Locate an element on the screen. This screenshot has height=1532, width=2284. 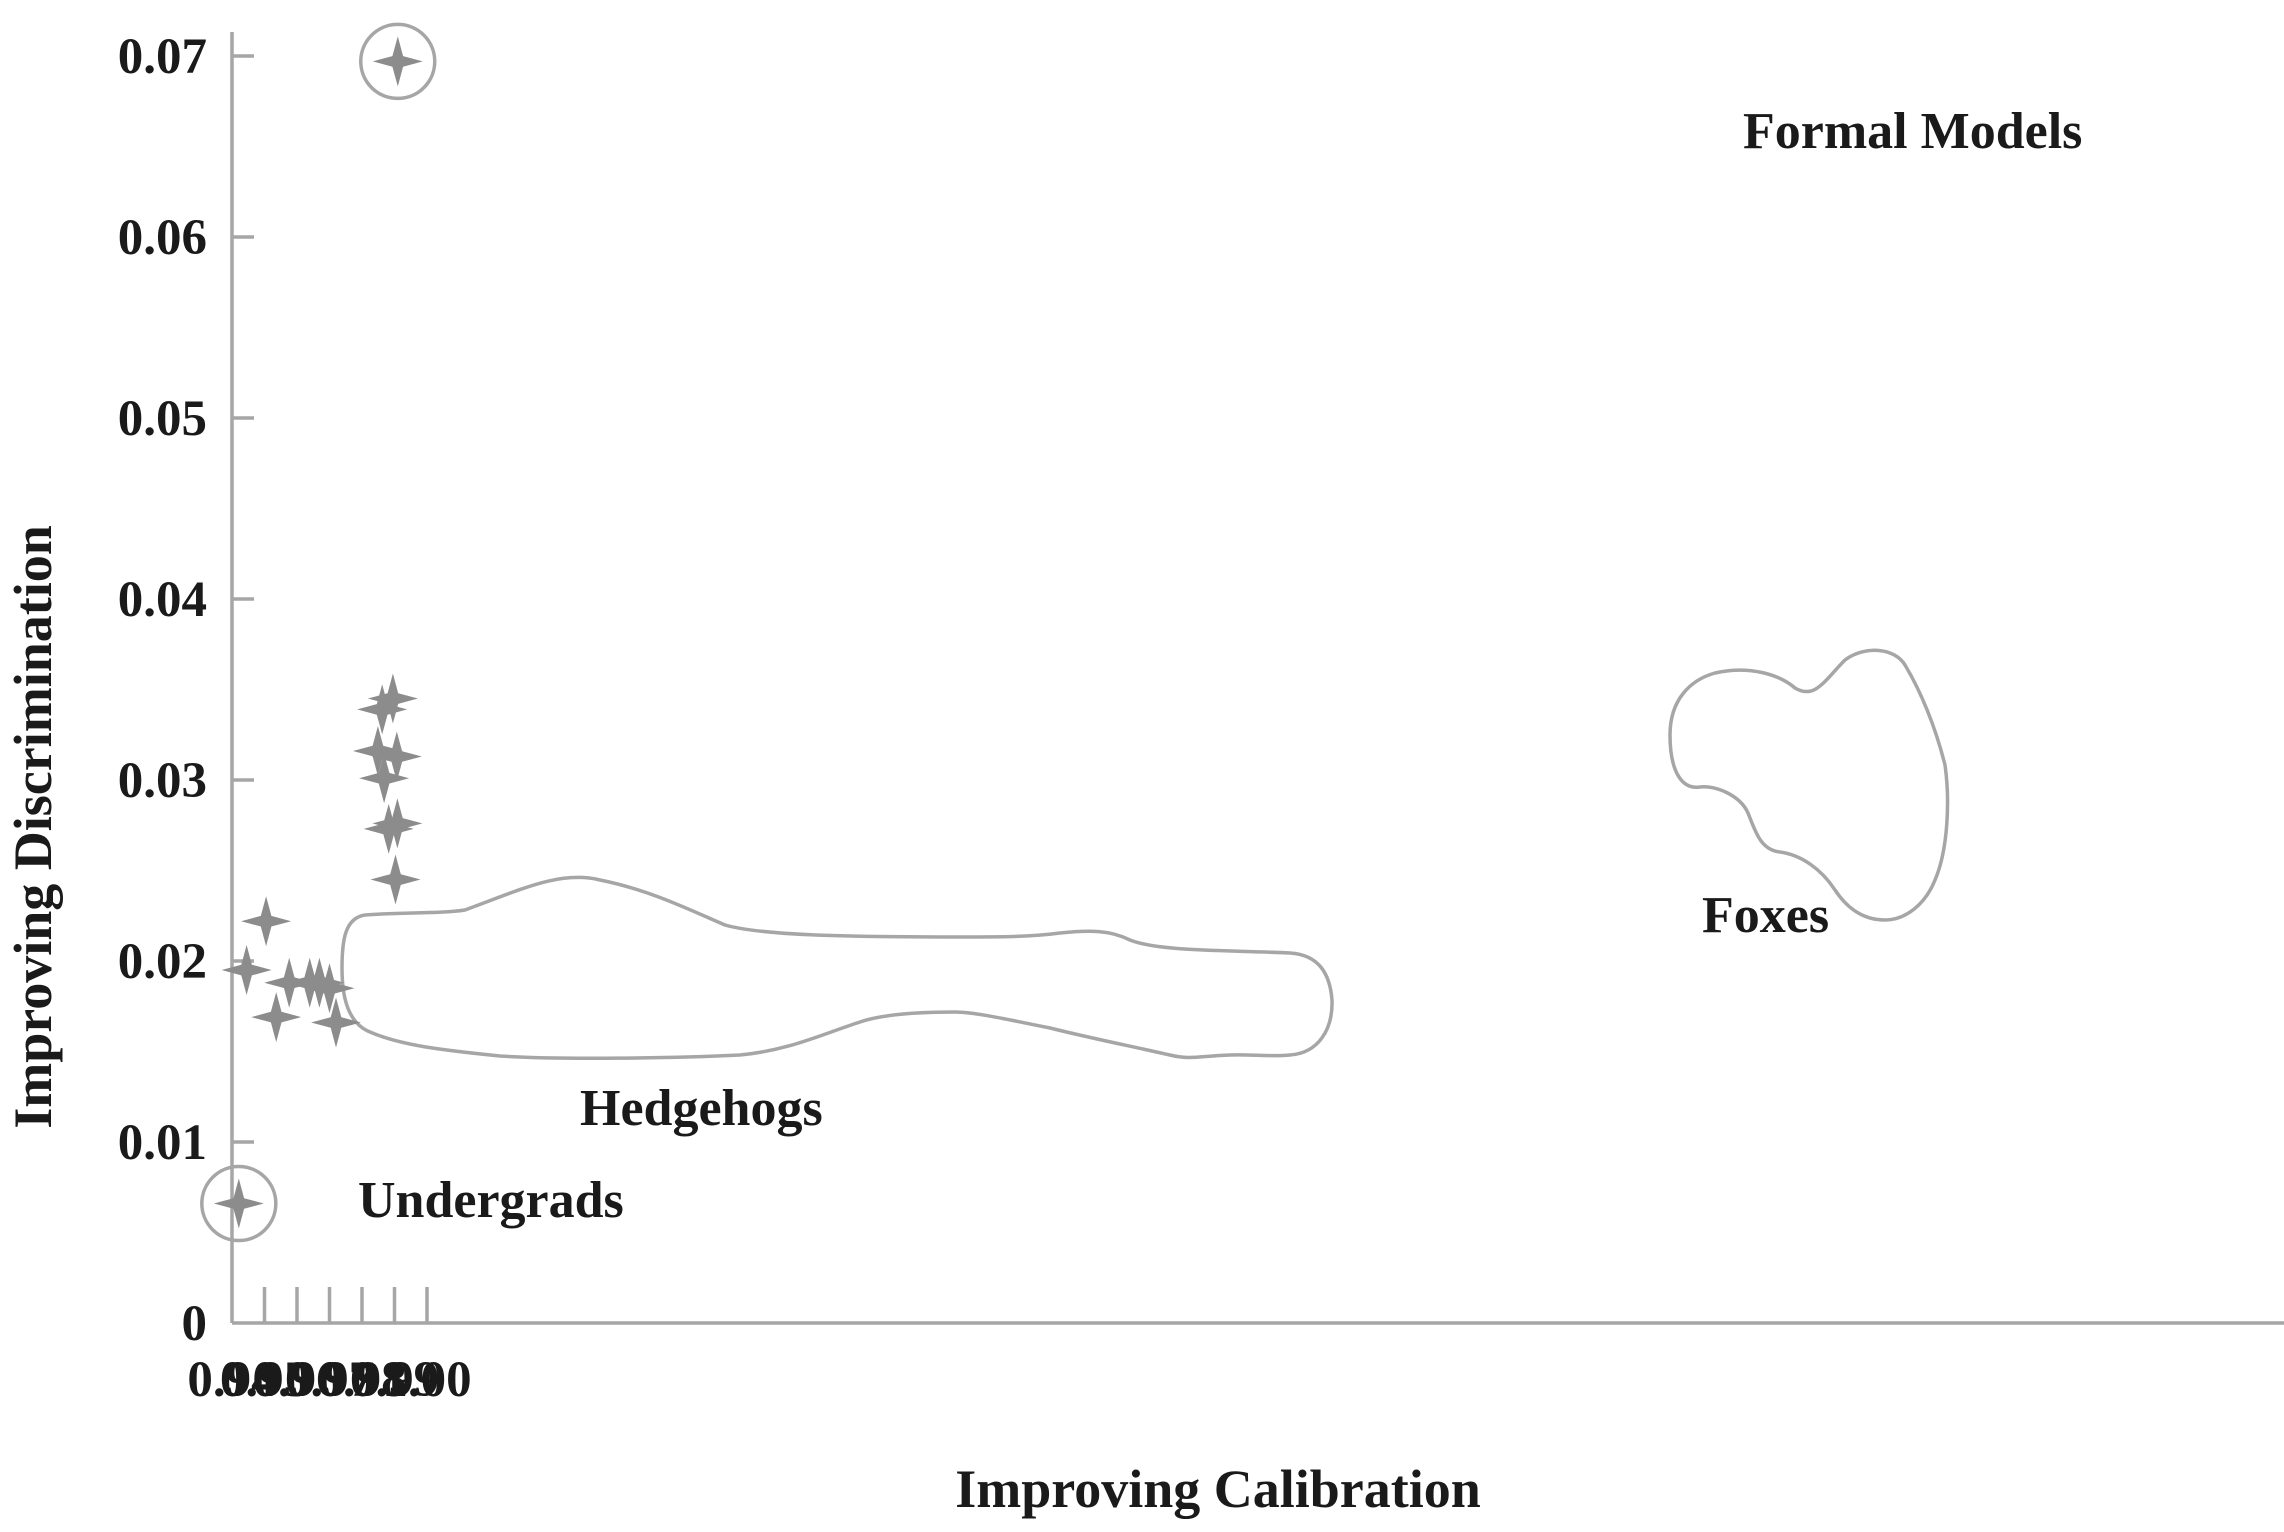
hedgehogs-cluster-outline is located at coordinates (837, 967).